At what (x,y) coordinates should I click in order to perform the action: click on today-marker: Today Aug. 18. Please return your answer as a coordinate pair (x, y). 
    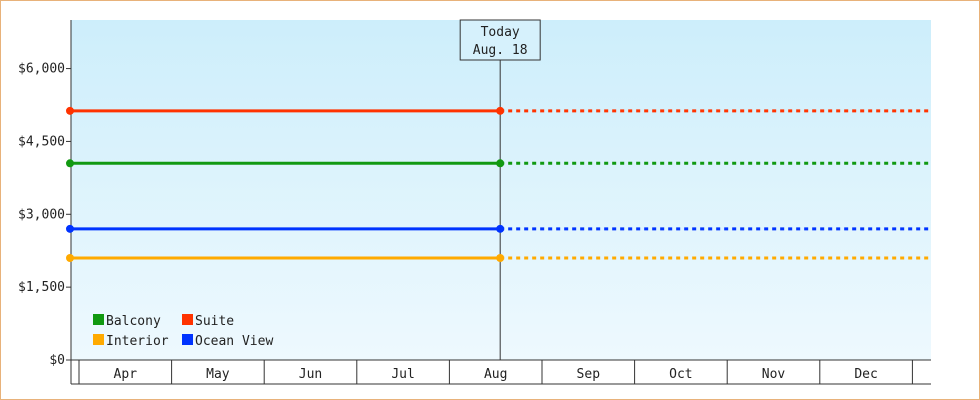
    Looking at the image, I should click on (500, 189).